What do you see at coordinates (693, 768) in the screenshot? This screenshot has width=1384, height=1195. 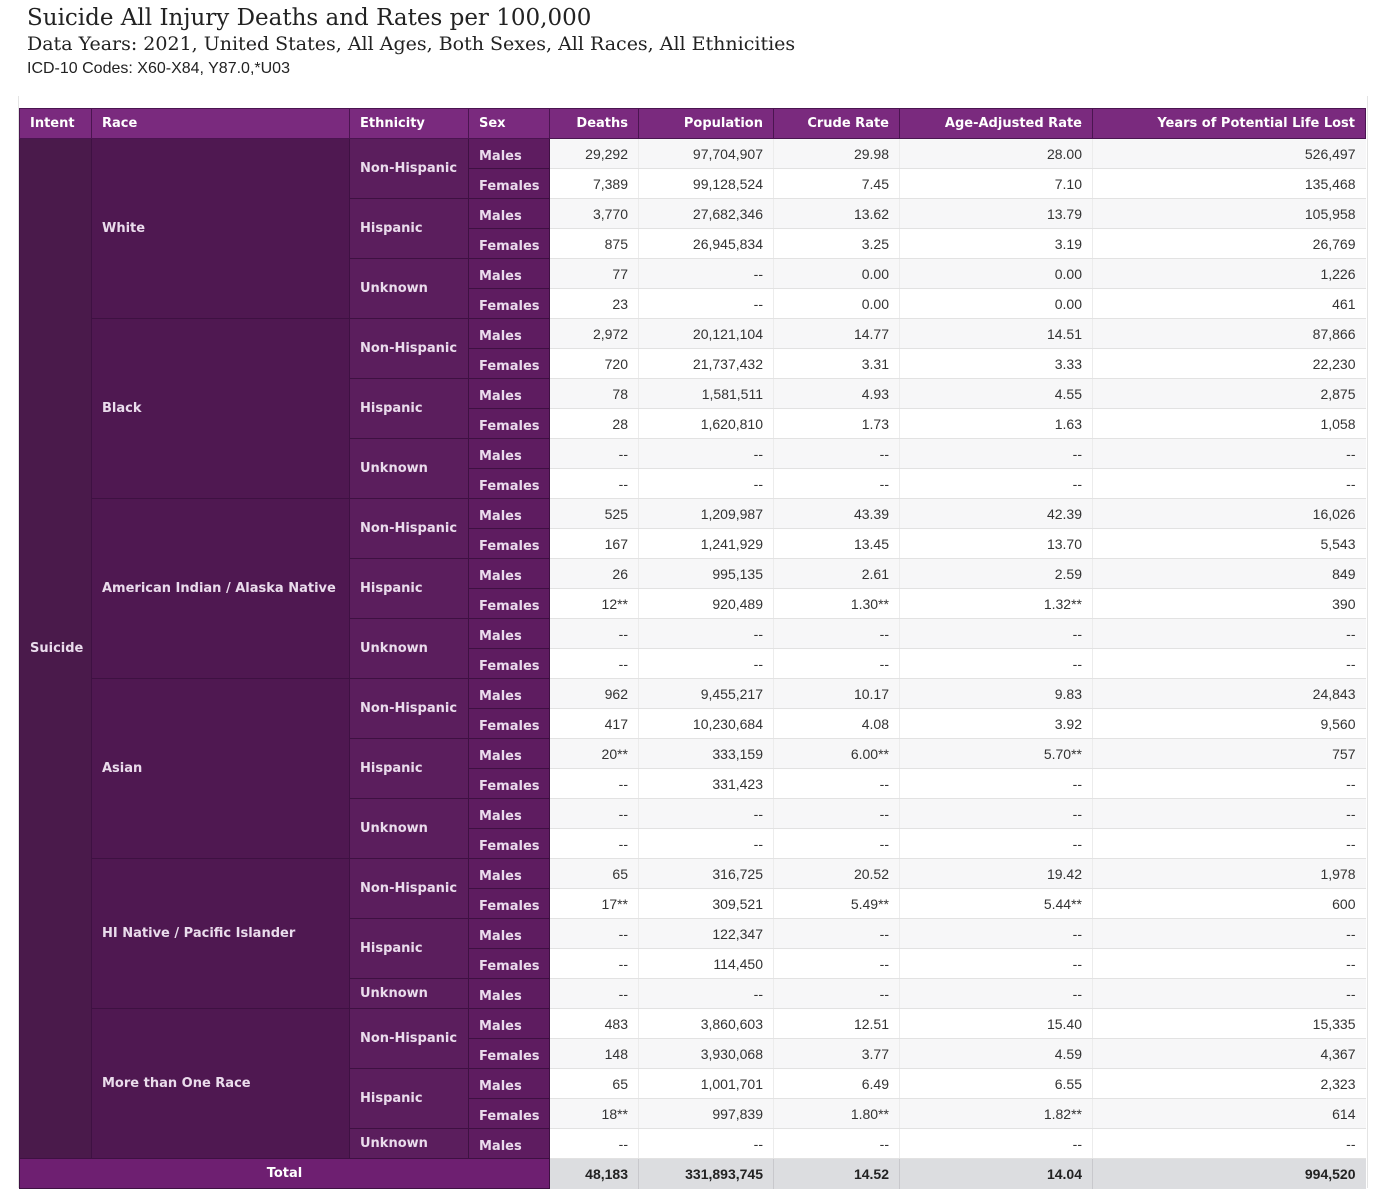 I see `table-row: Hispanic Males 20** 333,159 6.00** 5.70** 757` at bounding box center [693, 768].